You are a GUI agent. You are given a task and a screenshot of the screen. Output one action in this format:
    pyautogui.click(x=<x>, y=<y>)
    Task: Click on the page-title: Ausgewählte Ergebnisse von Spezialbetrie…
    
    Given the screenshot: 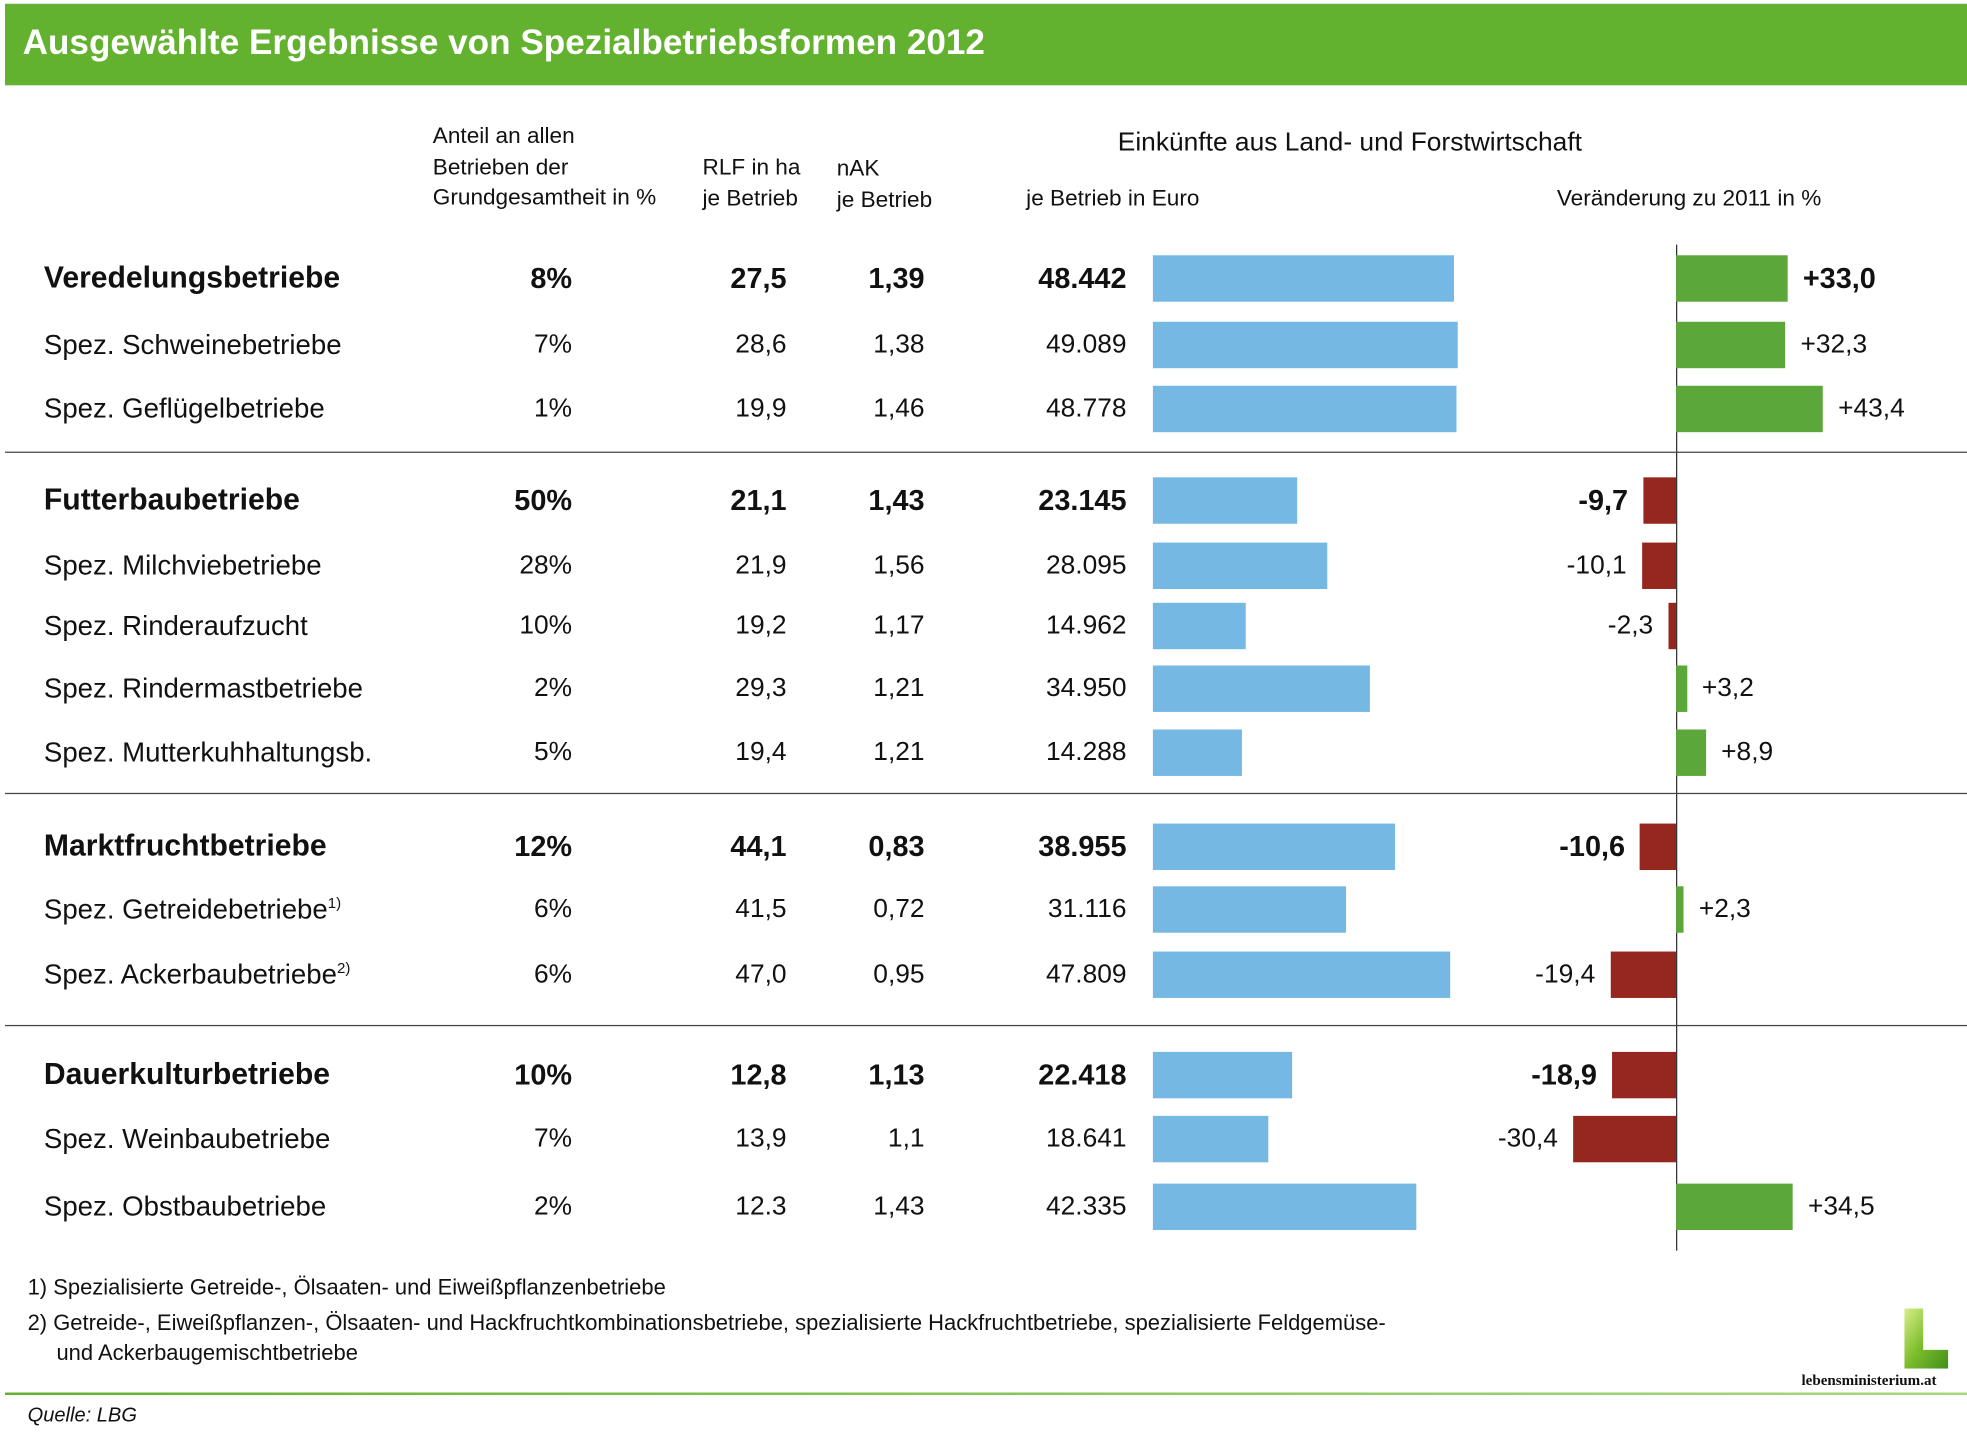 What is the action you would take?
    pyautogui.click(x=503, y=42)
    